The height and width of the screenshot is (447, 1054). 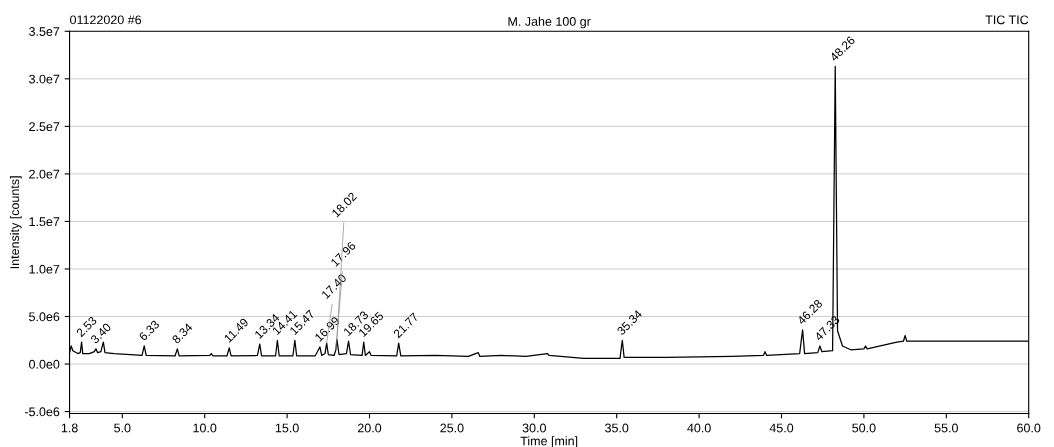 I want to click on text: 01122020 #6, so click(x=106, y=20).